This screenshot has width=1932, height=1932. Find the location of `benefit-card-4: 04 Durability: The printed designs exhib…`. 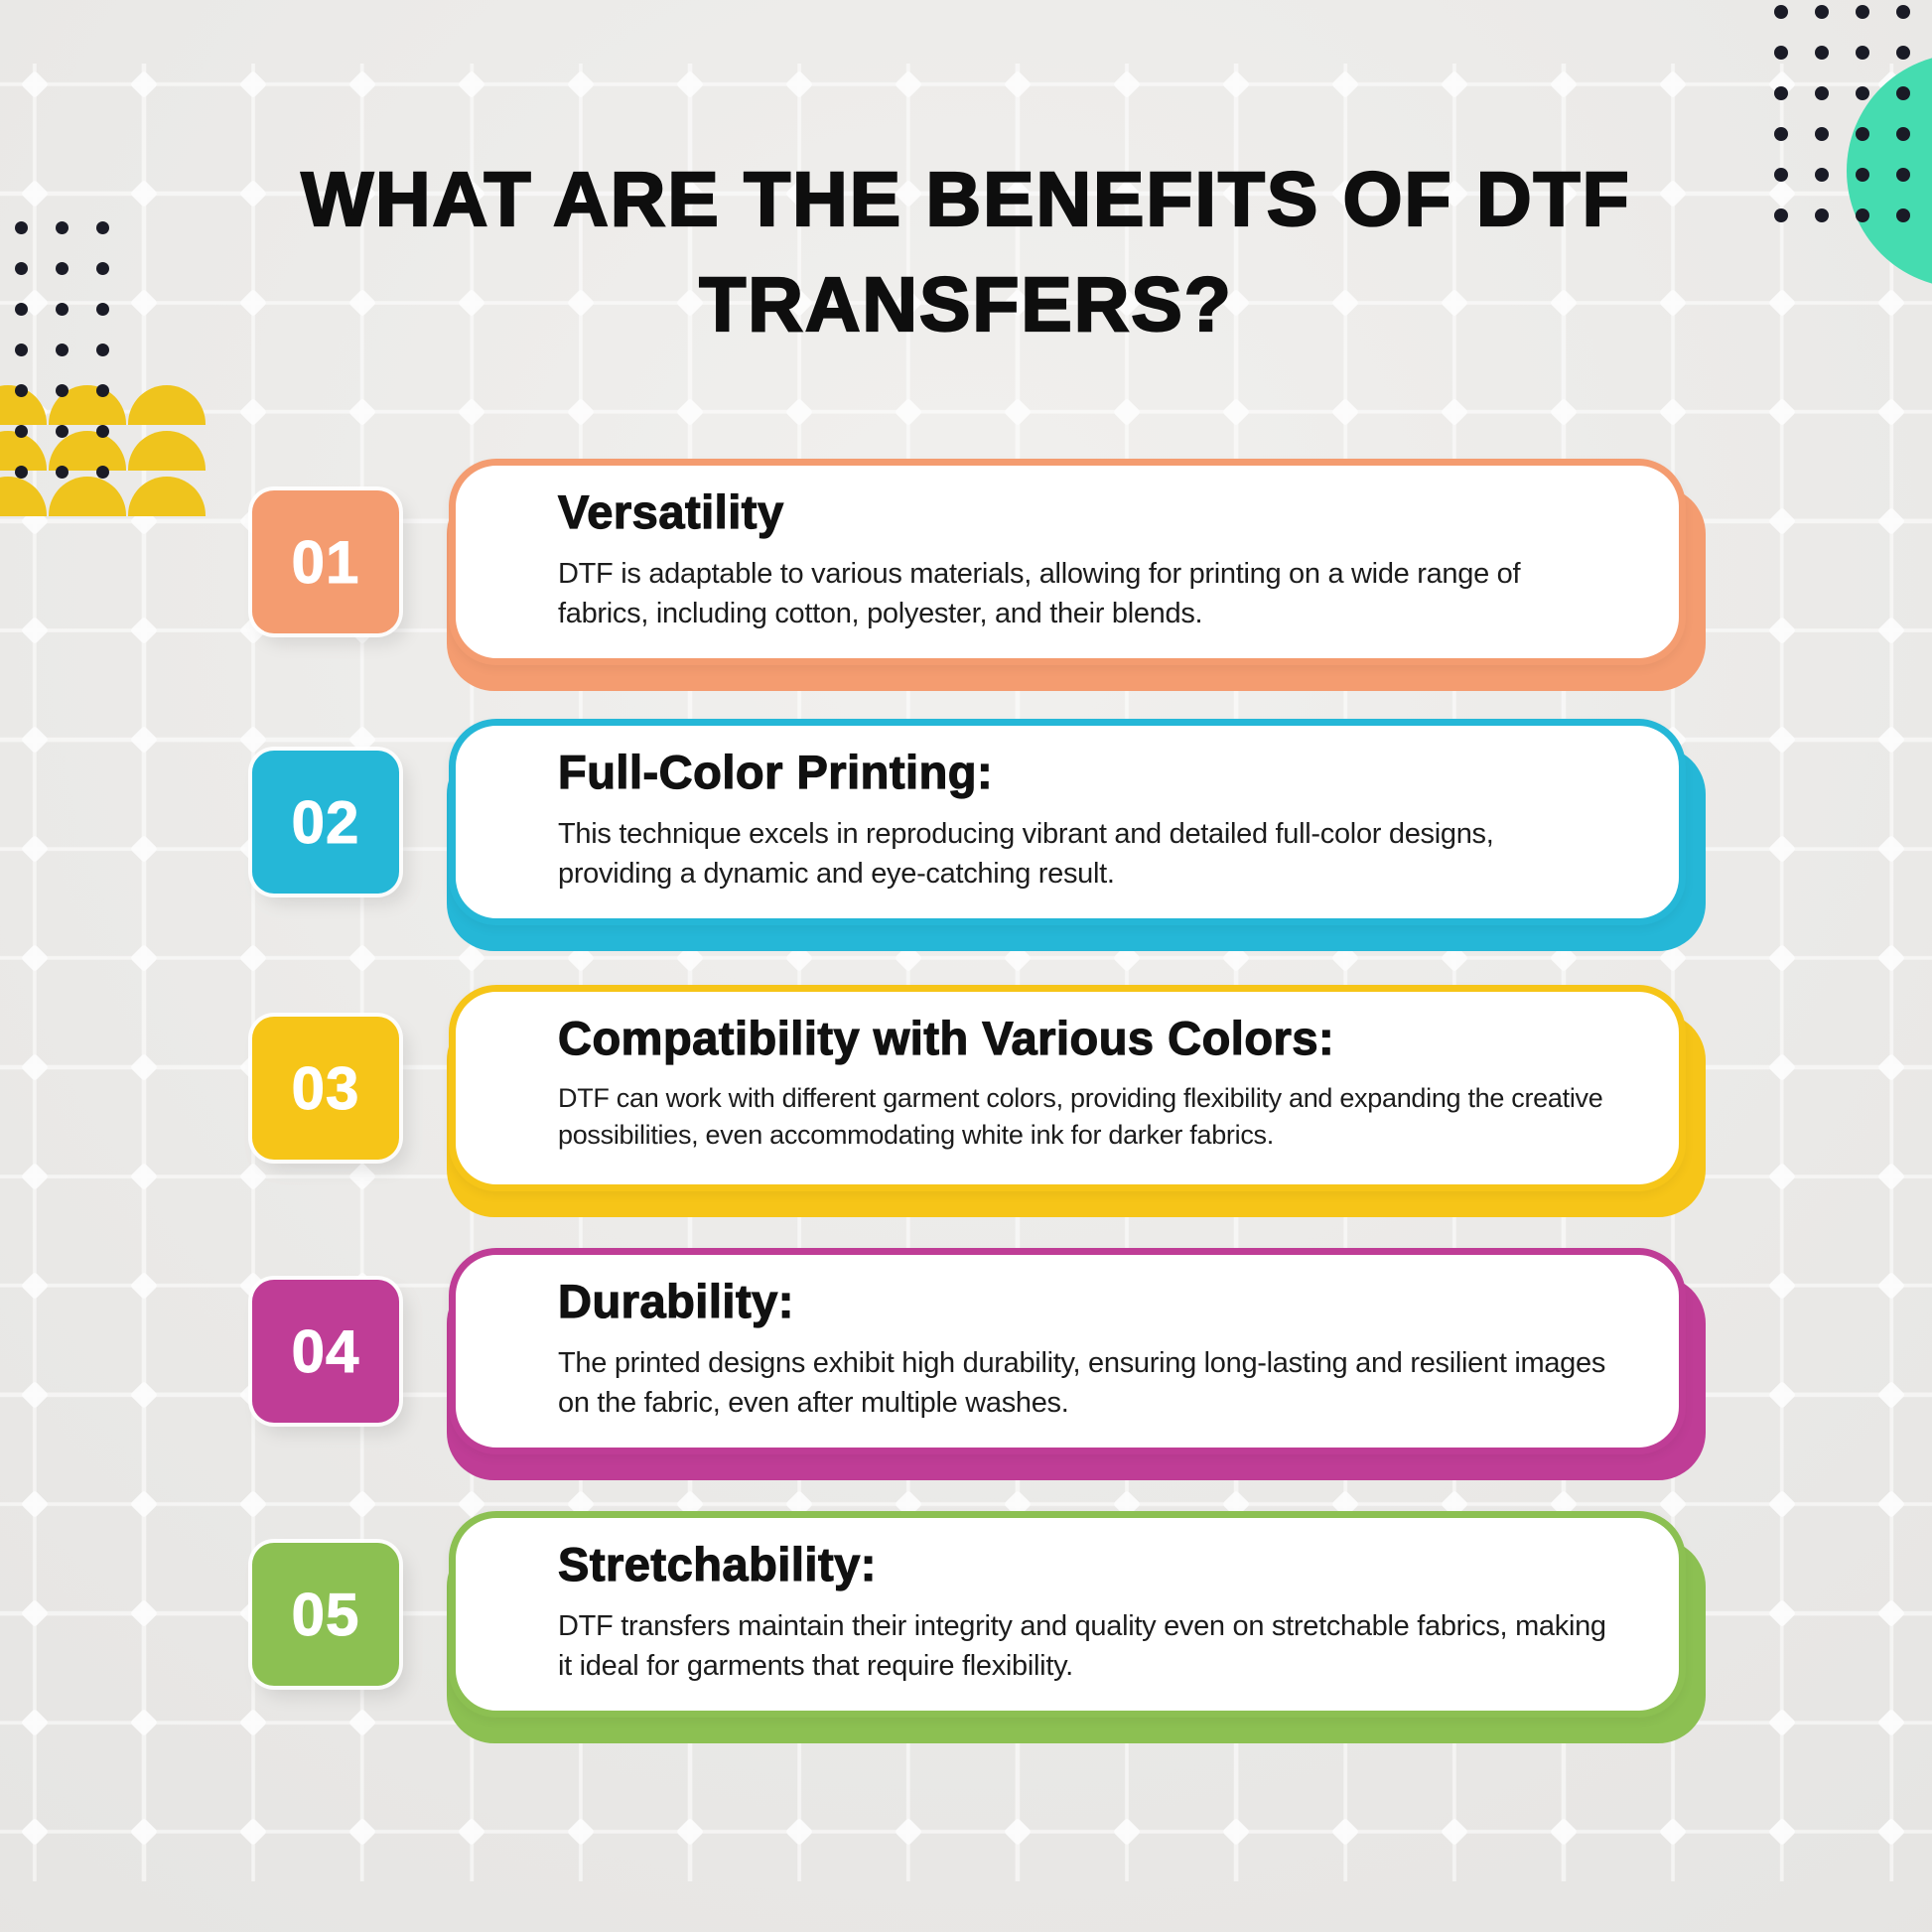

benefit-card-4: 04 Durability: The printed designs exhib… is located at coordinates (979, 1364).